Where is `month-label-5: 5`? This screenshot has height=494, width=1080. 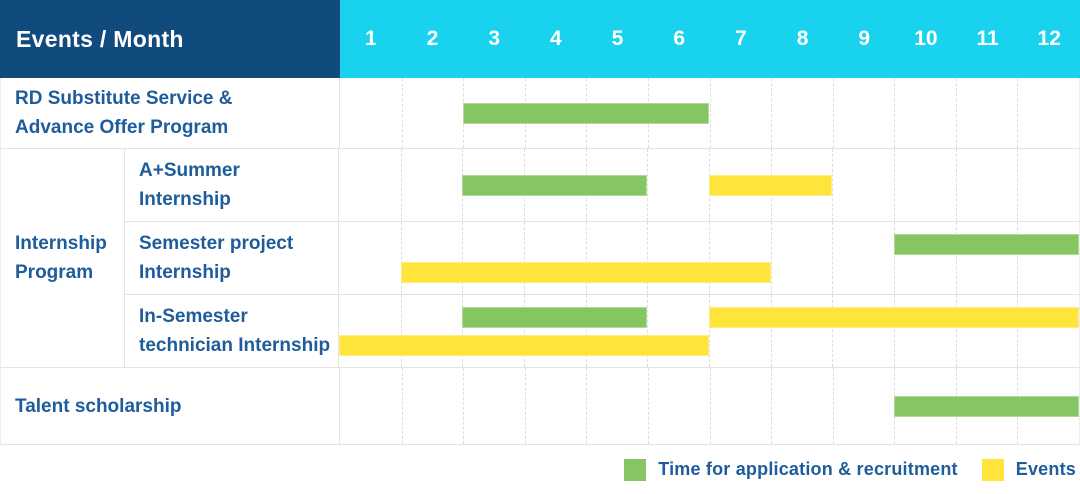 month-label-5: 5 is located at coordinates (617, 38).